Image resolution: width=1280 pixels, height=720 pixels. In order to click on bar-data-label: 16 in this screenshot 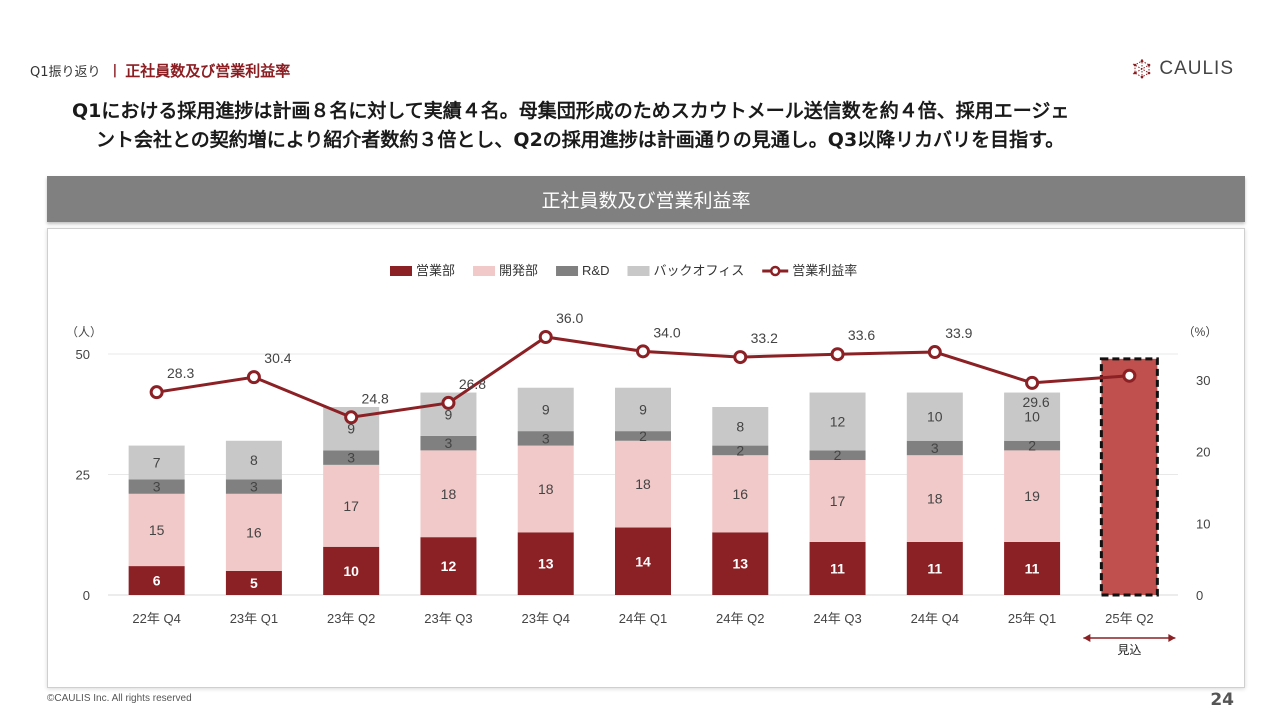, I will do `click(740, 494)`.